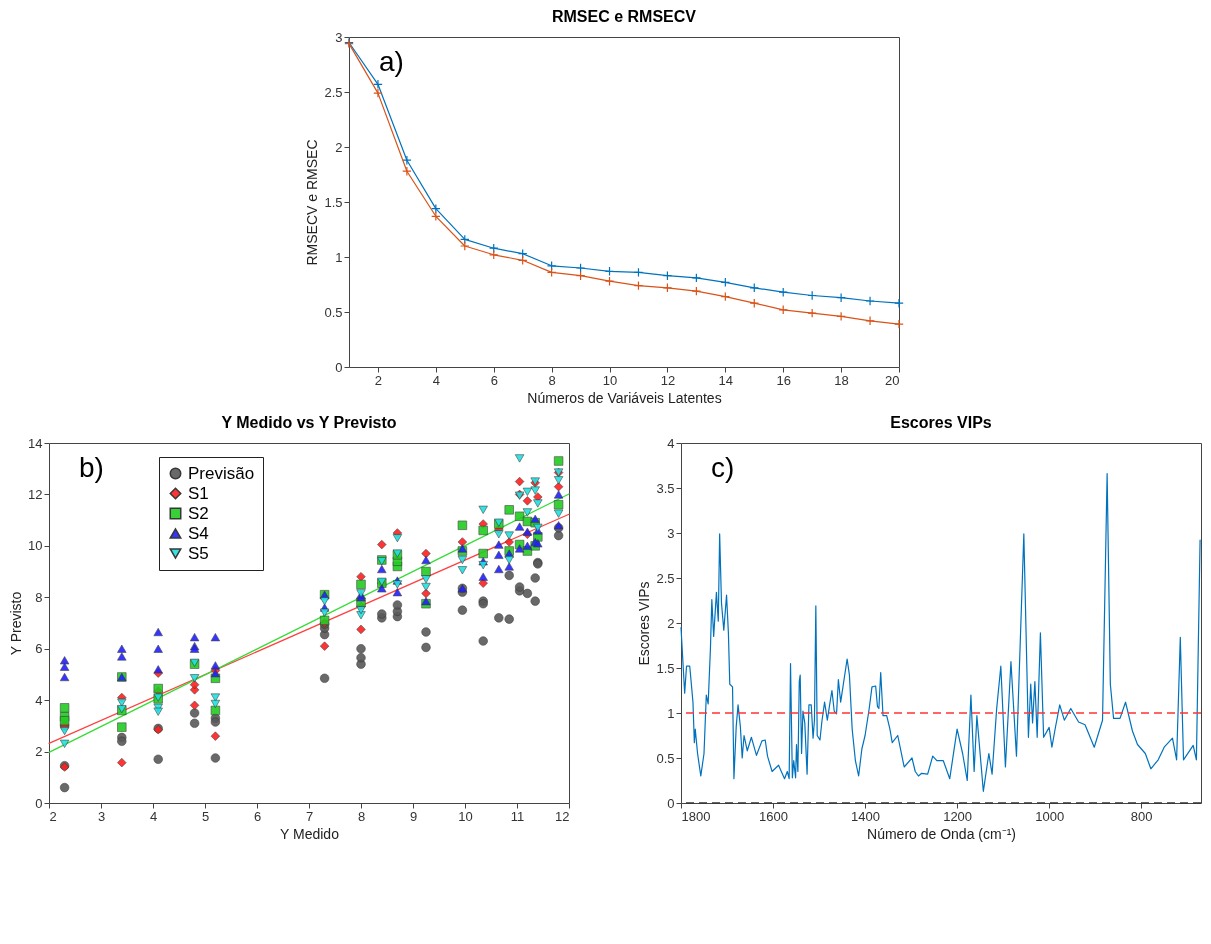 The width and height of the screenshot is (1211, 944). What do you see at coordinates (958, 816) in the screenshot?
I see `x-tick-label: 1200` at bounding box center [958, 816].